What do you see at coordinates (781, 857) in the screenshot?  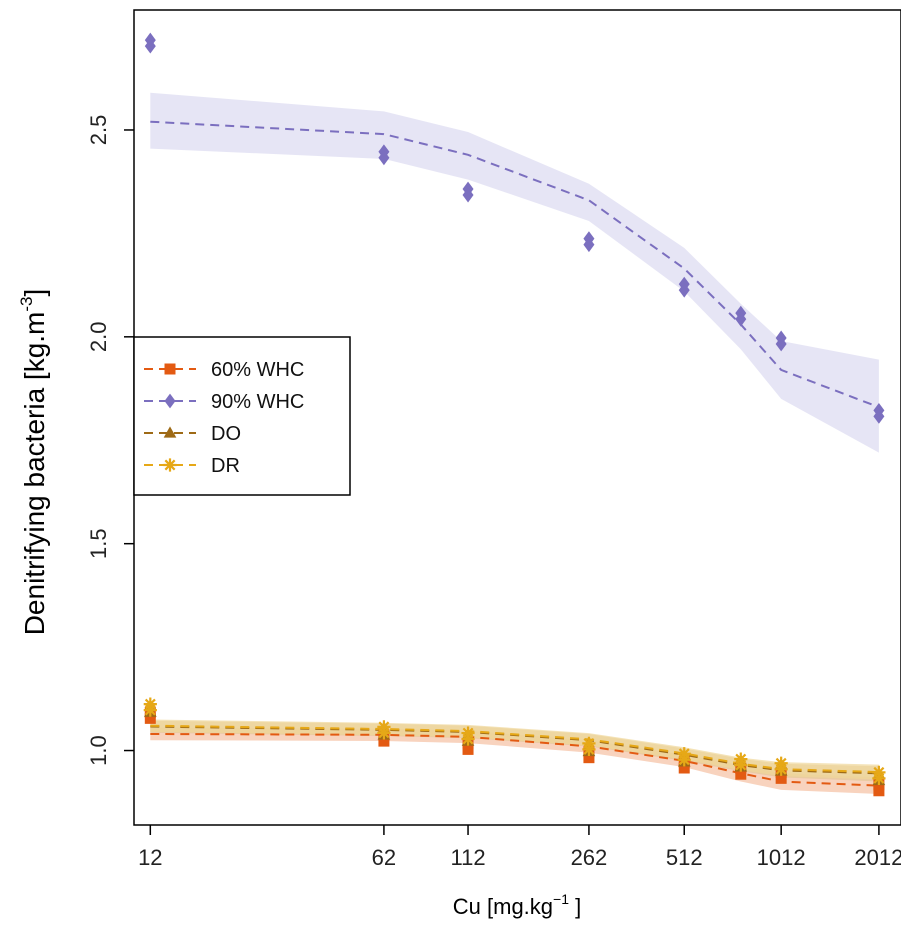 I see `x-tick-label-1012: 1012` at bounding box center [781, 857].